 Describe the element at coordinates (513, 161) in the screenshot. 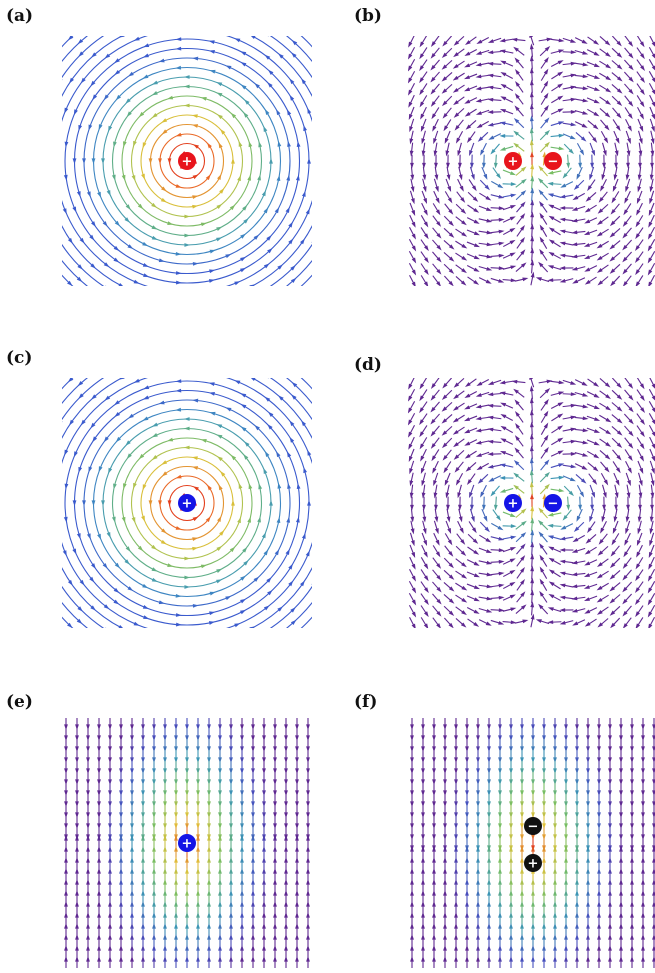

I see `charge-marker: +` at that location.